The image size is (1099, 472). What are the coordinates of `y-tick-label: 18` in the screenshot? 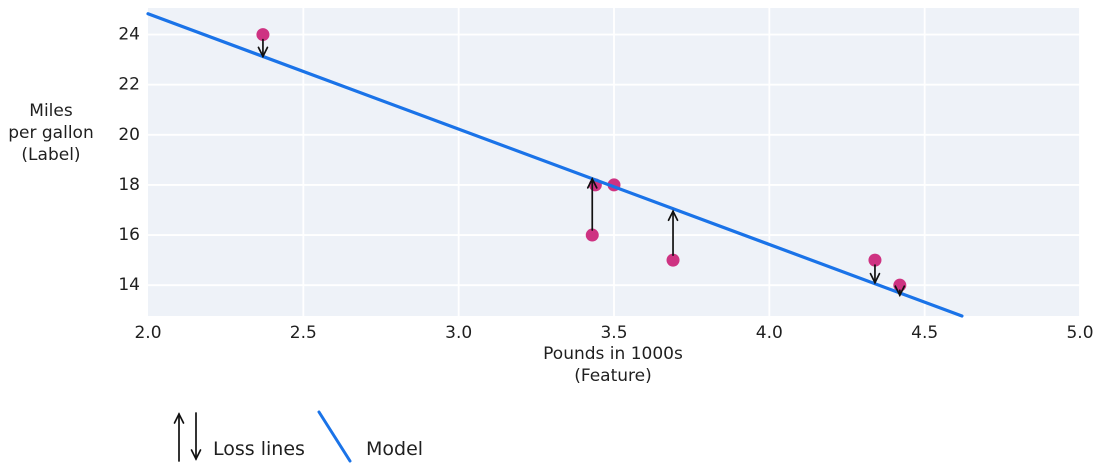 It's located at (129, 185).